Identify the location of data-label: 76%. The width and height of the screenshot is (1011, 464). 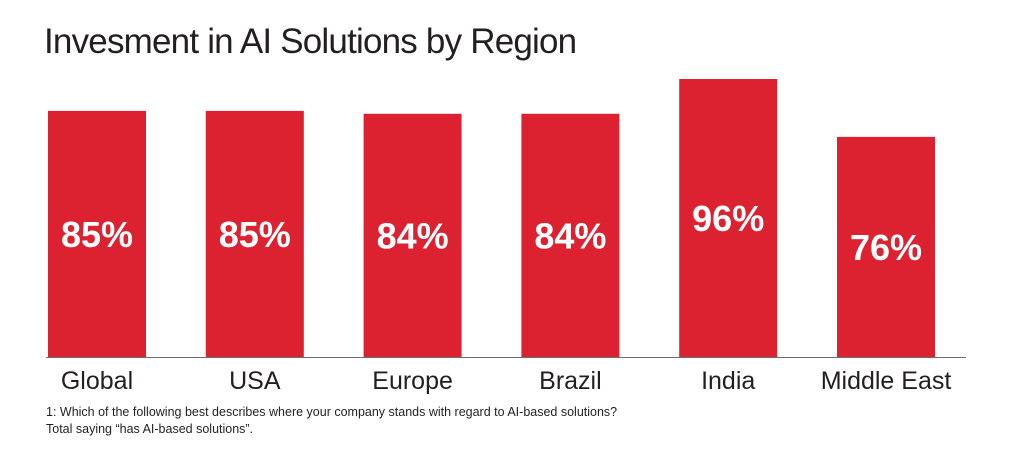
(886, 247).